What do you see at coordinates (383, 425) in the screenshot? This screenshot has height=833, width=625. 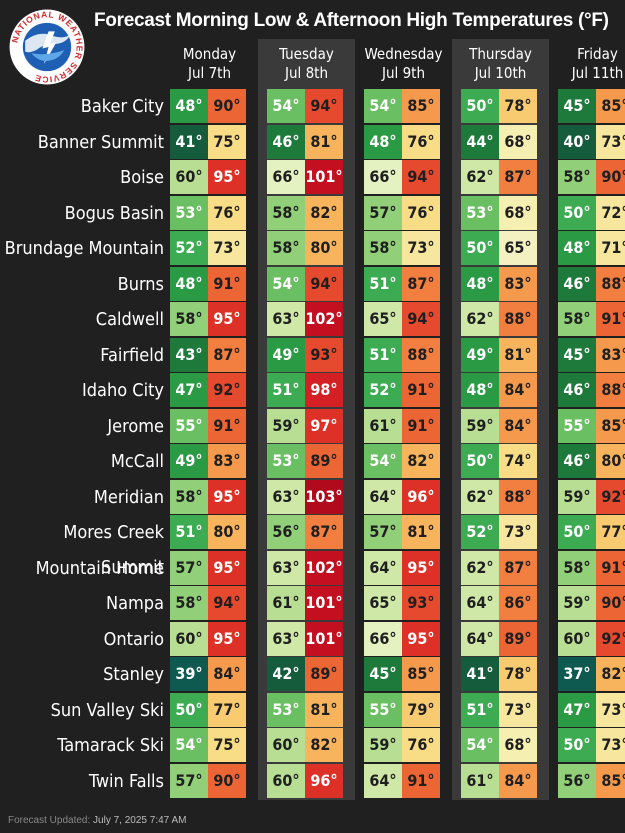 I see `low-temp-cell: 61°` at bounding box center [383, 425].